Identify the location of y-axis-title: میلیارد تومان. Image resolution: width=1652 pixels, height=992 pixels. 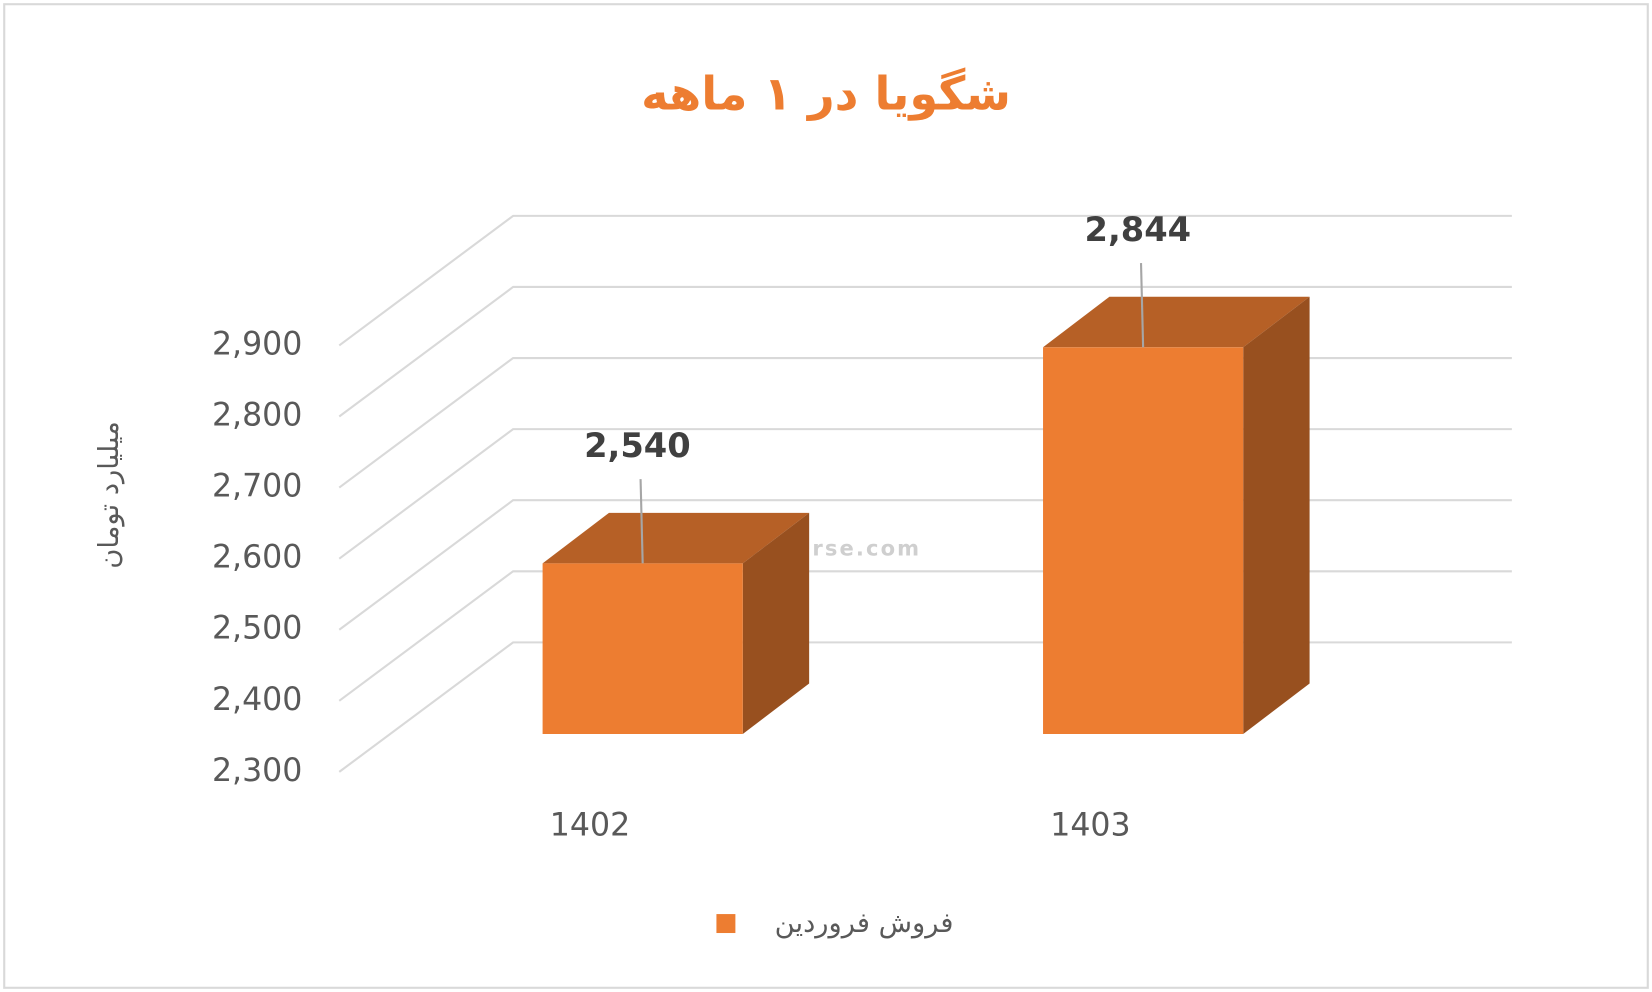
(109, 495).